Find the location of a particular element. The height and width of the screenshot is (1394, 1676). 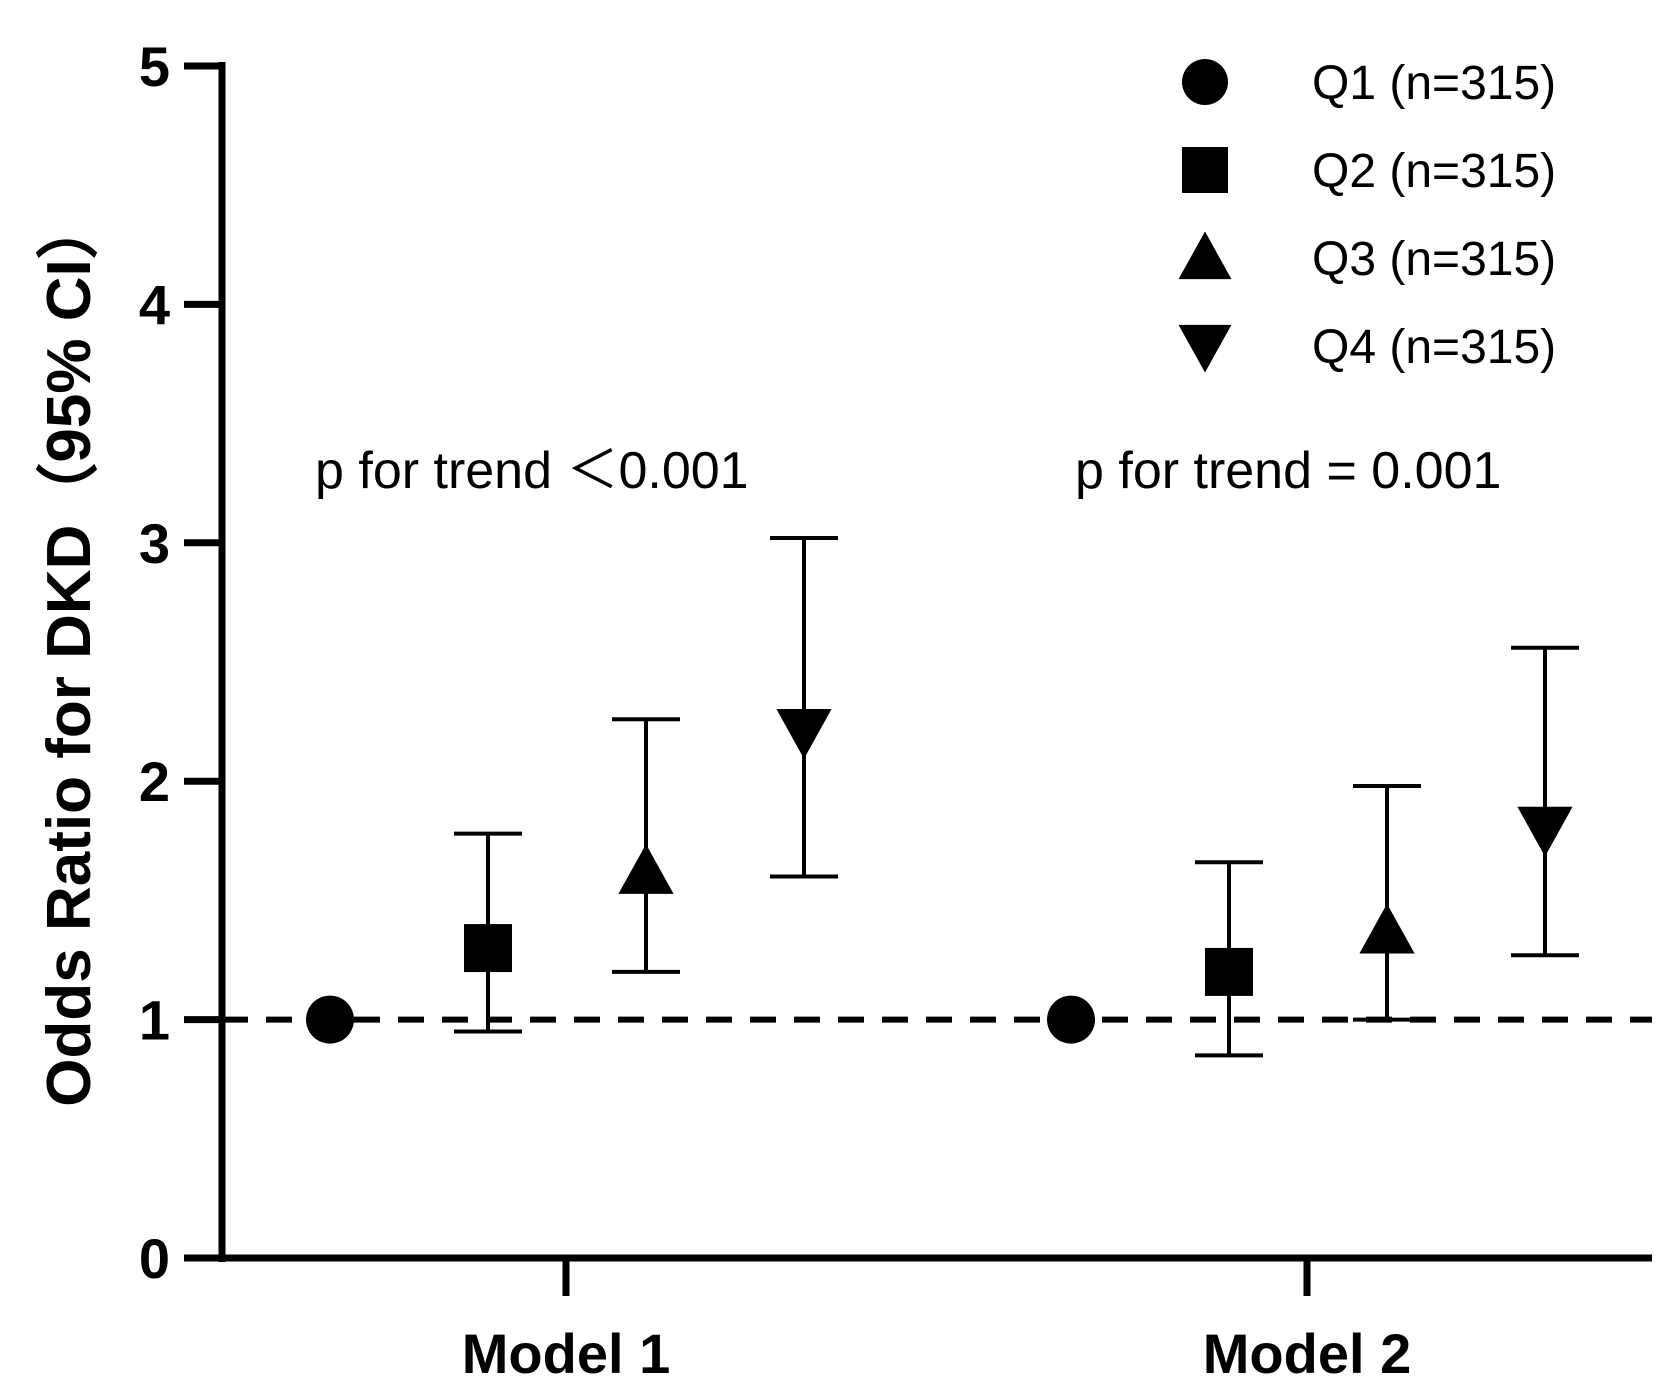

legend-label: Q2 (n=315) is located at coordinates (1434, 171).